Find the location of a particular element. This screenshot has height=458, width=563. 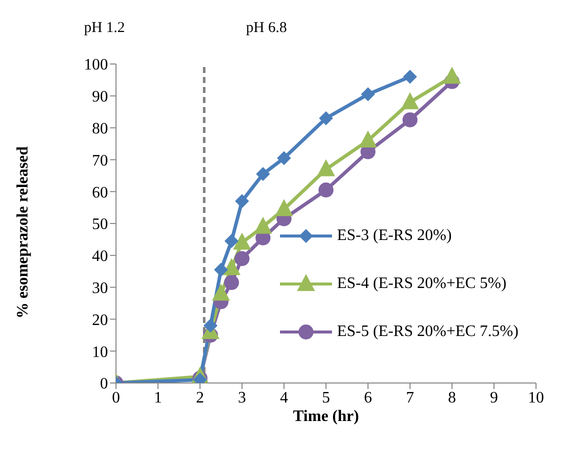

x-tick-label: 3 is located at coordinates (242, 397).